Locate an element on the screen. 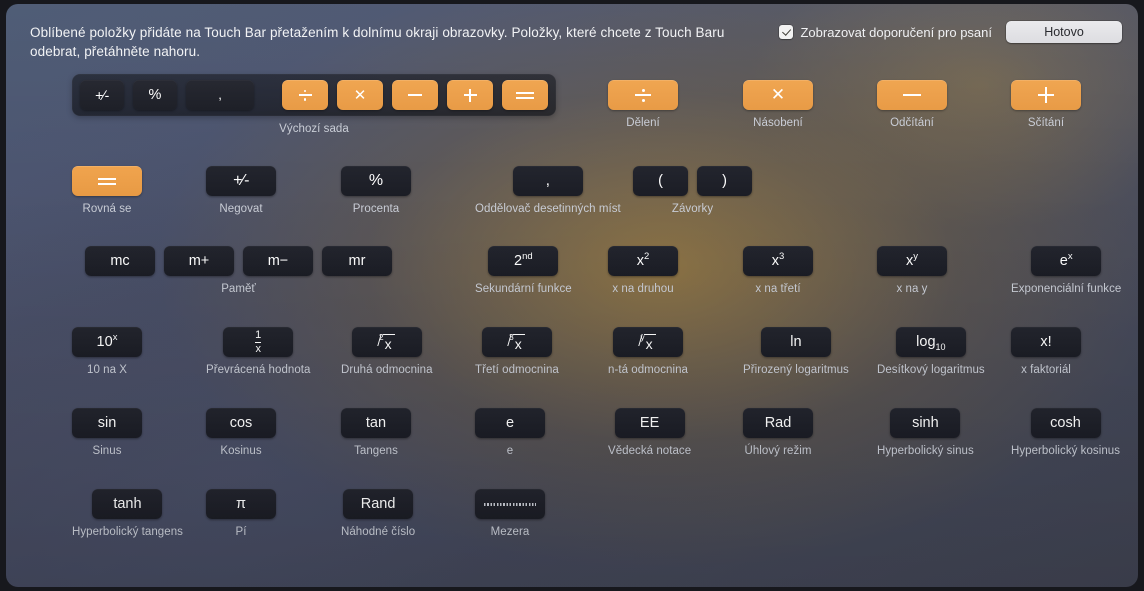 The height and width of the screenshot is (591, 1144). key-ee: EE is located at coordinates (649, 423).